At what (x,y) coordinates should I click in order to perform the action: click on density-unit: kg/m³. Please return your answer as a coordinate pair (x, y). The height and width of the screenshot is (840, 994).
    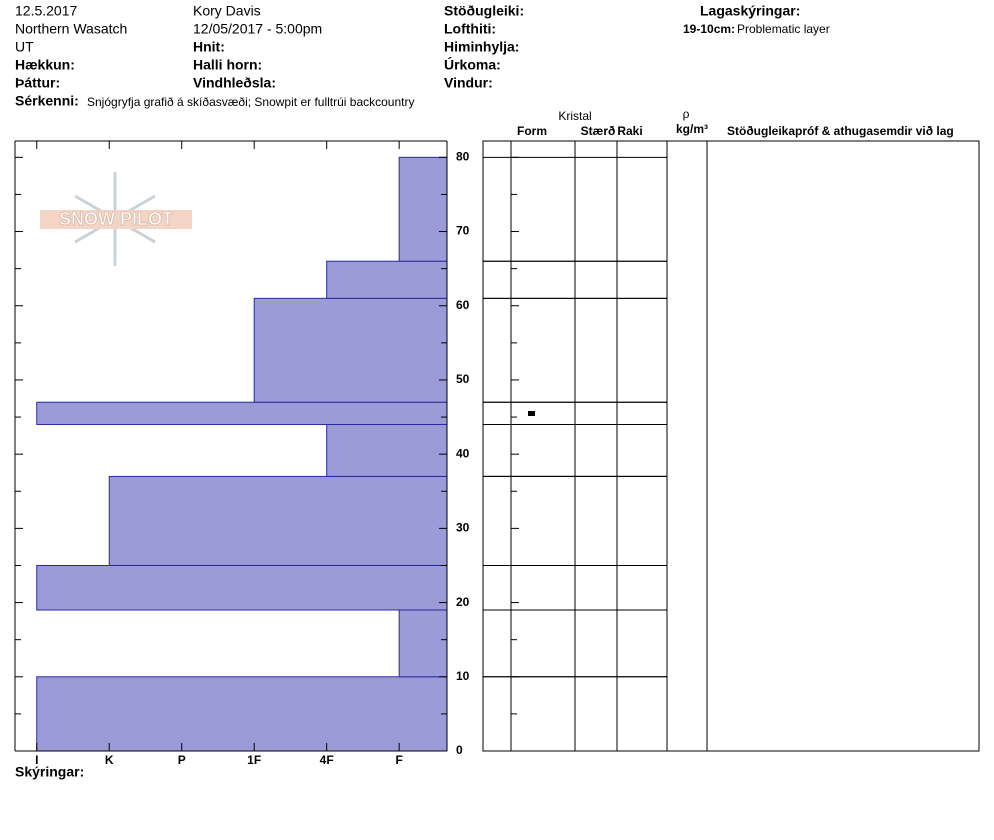
    Looking at the image, I should click on (692, 129).